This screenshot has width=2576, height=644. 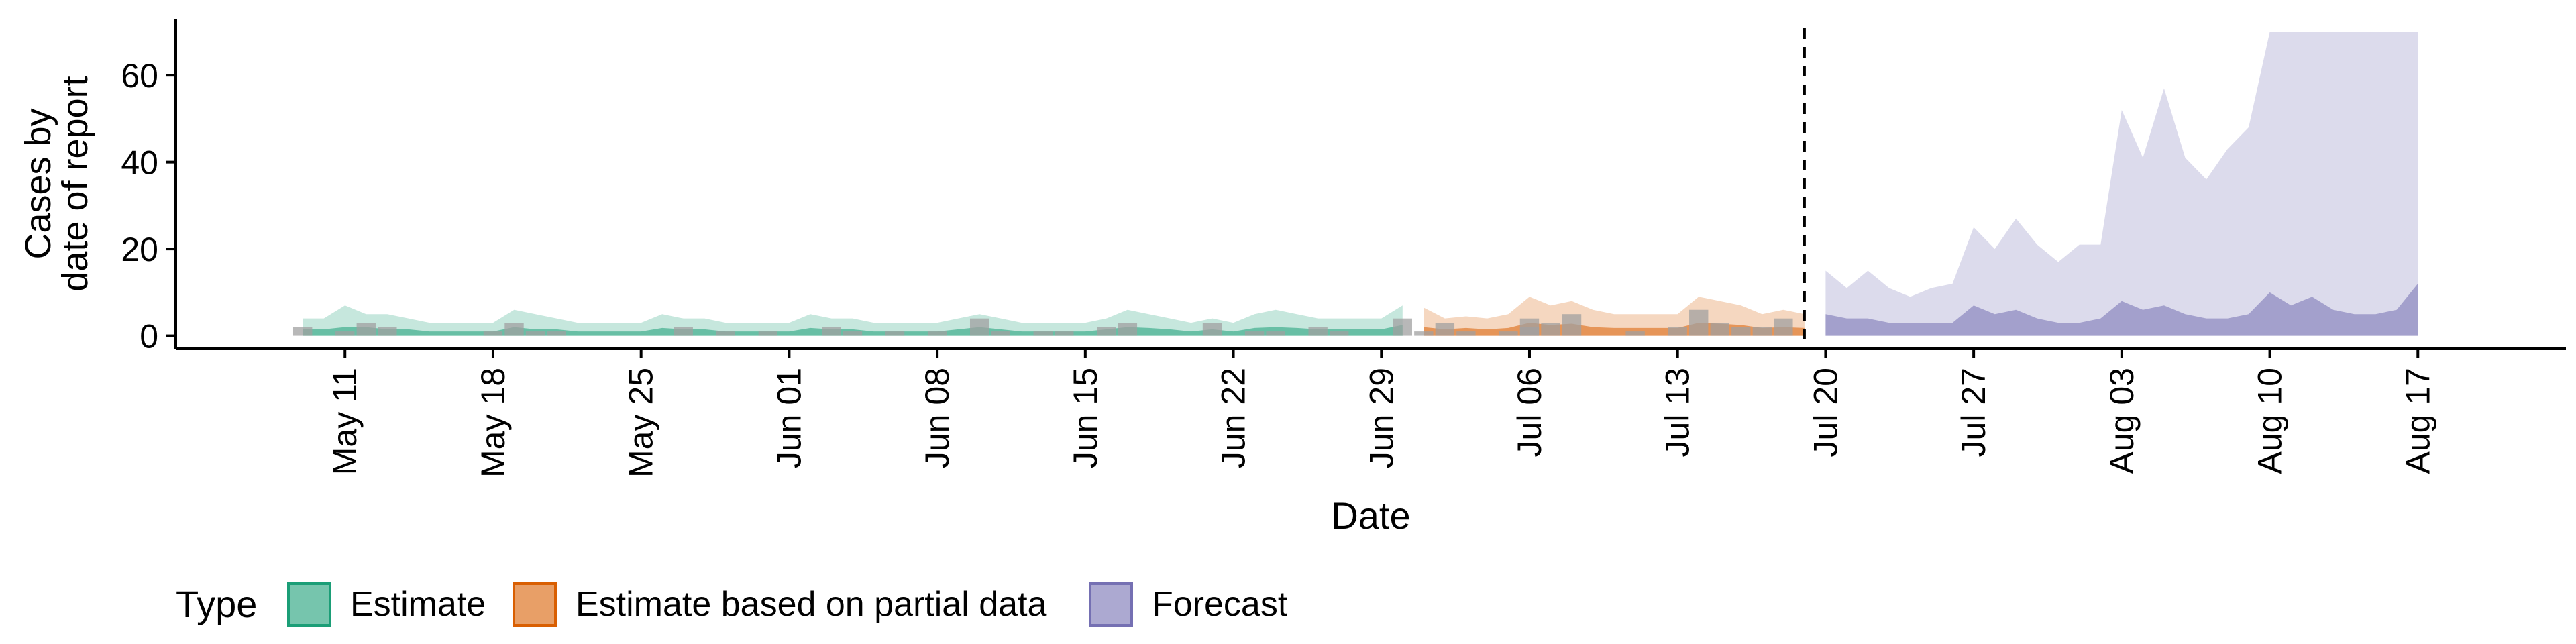 What do you see at coordinates (38, 183) in the screenshot?
I see `y-axis-label-line-1: Cases by` at bounding box center [38, 183].